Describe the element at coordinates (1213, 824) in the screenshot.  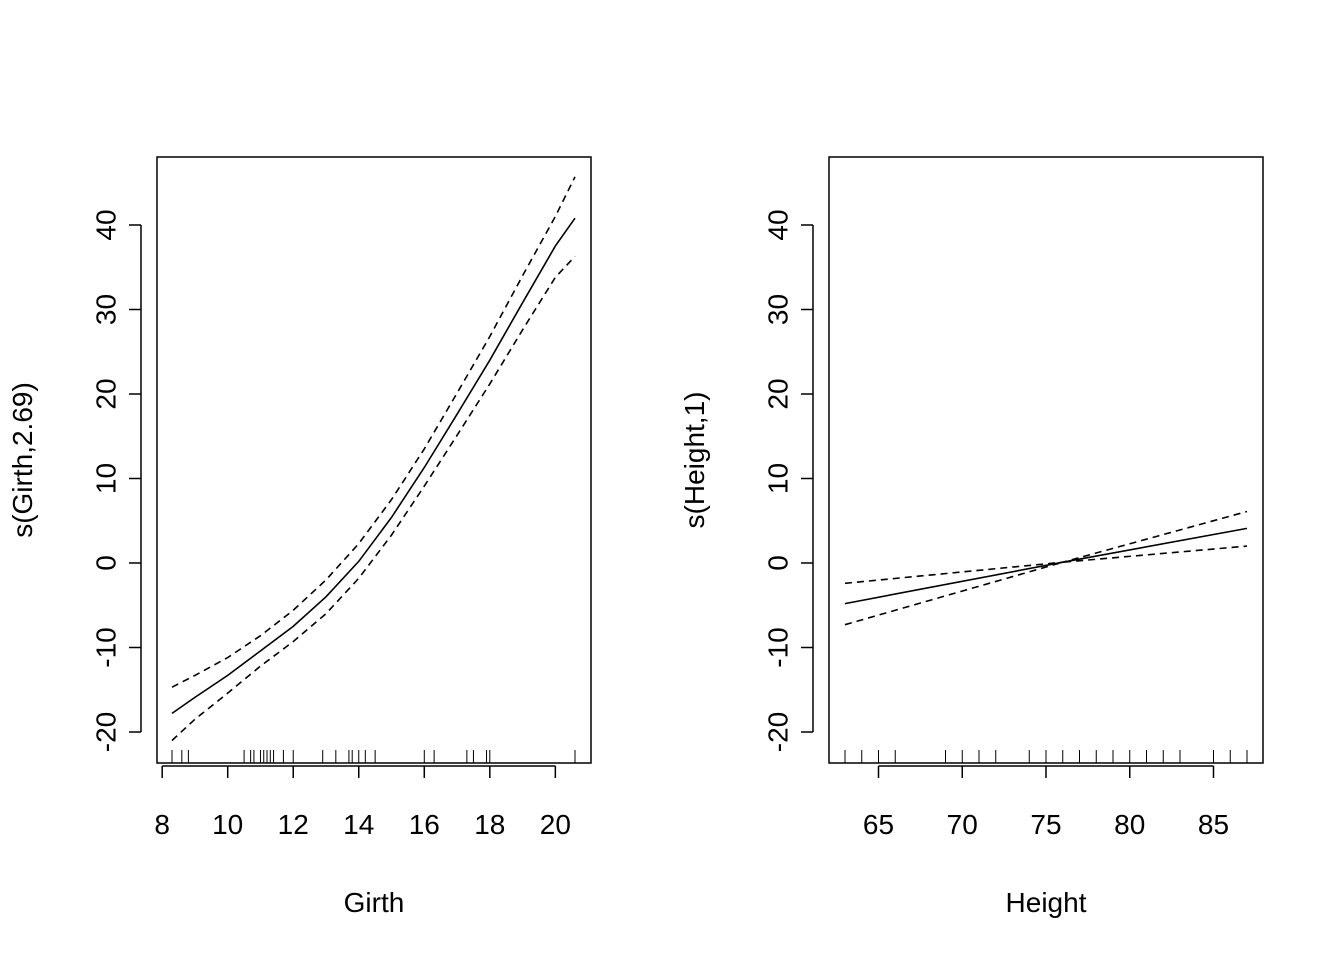
I see `height-x-tick-label: 85` at that location.